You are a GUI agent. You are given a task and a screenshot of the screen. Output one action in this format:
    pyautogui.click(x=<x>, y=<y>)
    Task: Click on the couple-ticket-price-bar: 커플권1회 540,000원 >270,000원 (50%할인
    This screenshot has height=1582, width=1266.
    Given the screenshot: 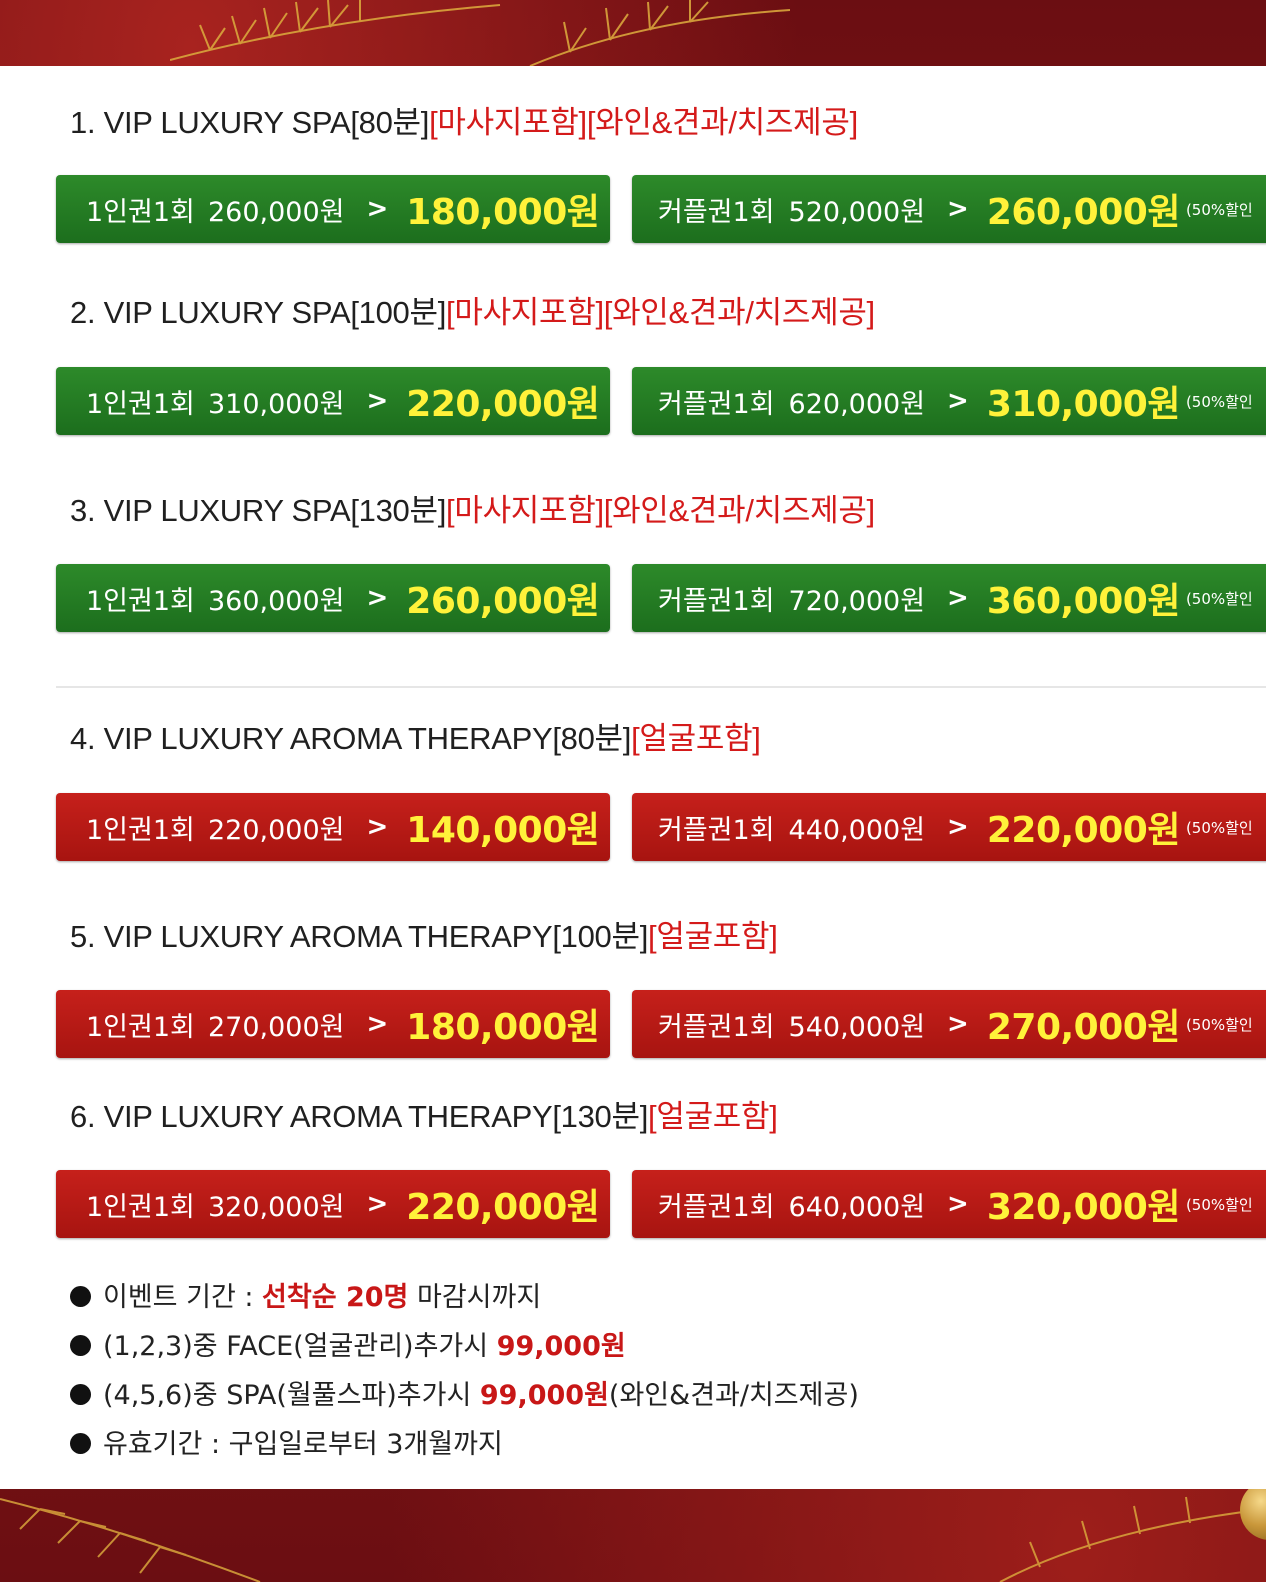 What is the action you would take?
    pyautogui.click(x=949, y=1024)
    